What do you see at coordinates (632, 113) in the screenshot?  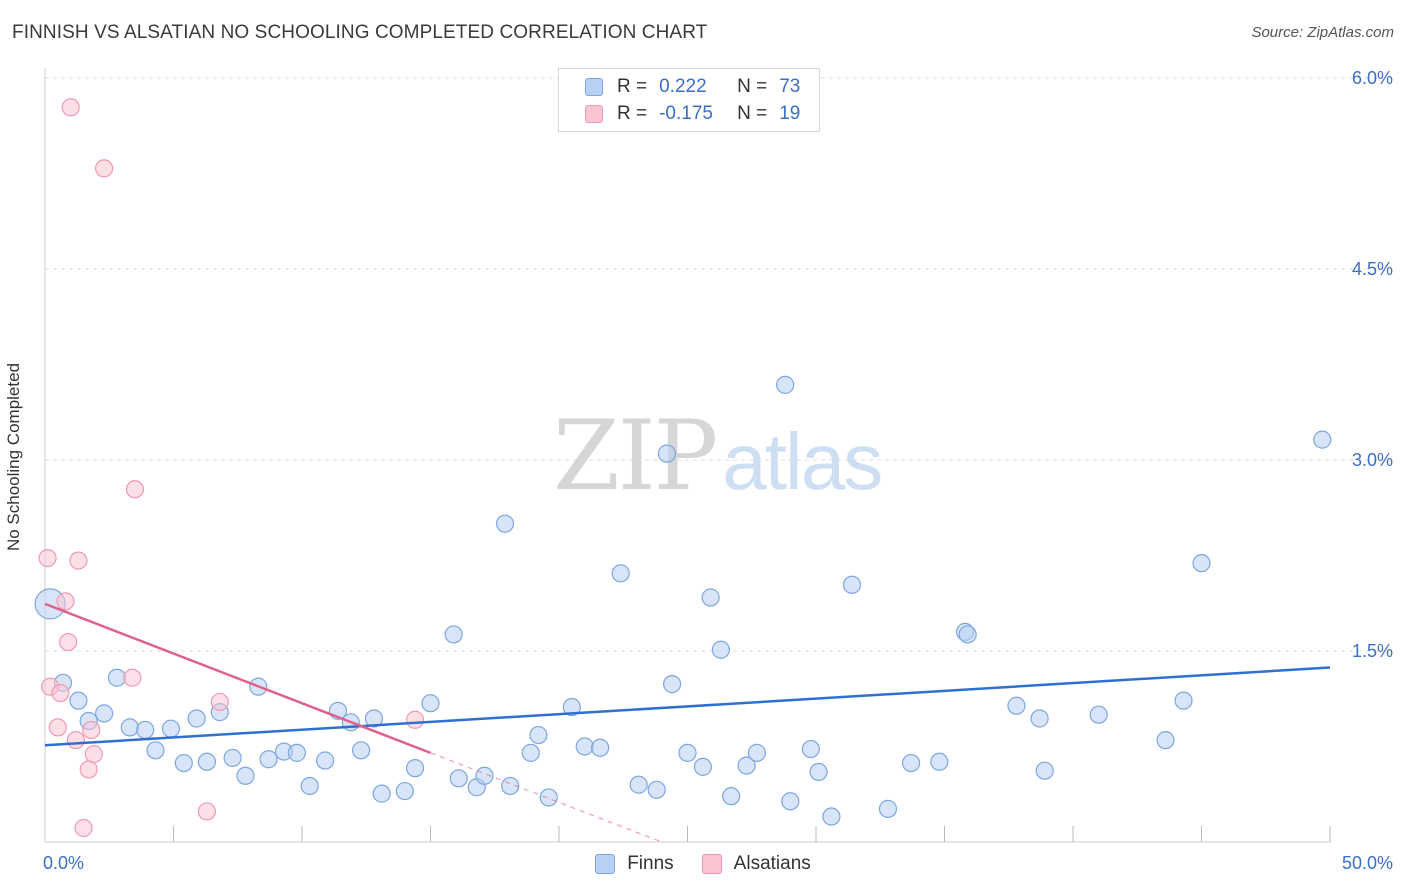 I see `alsatians-r-label: R =` at bounding box center [632, 113].